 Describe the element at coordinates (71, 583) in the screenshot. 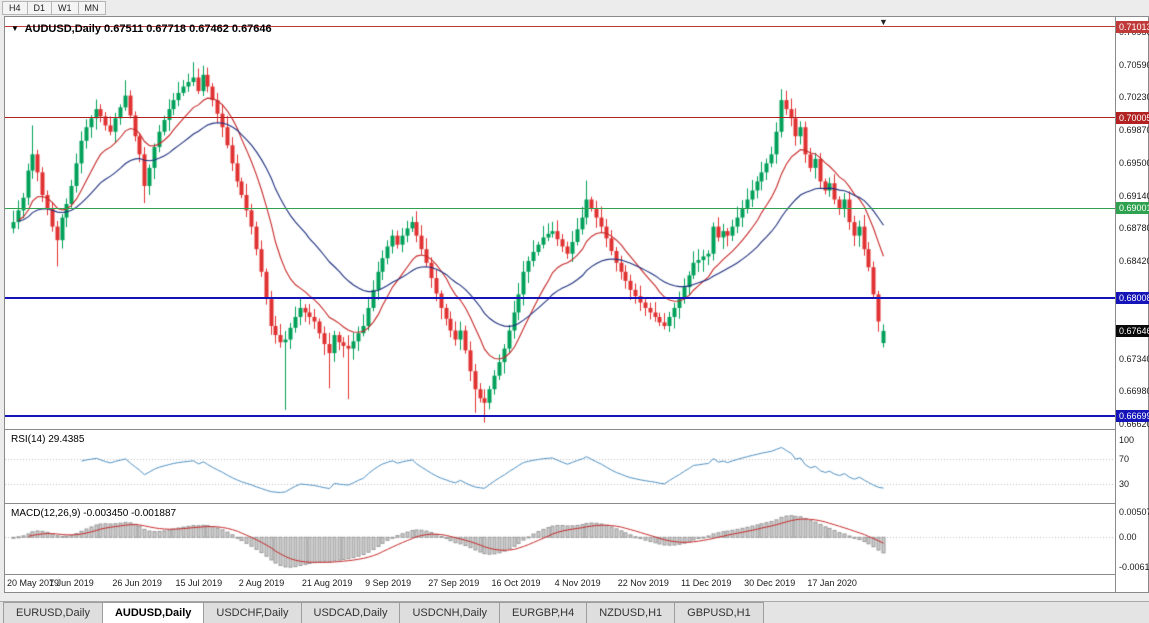

I see `date-axis-label: 7 Jun 2019` at that location.